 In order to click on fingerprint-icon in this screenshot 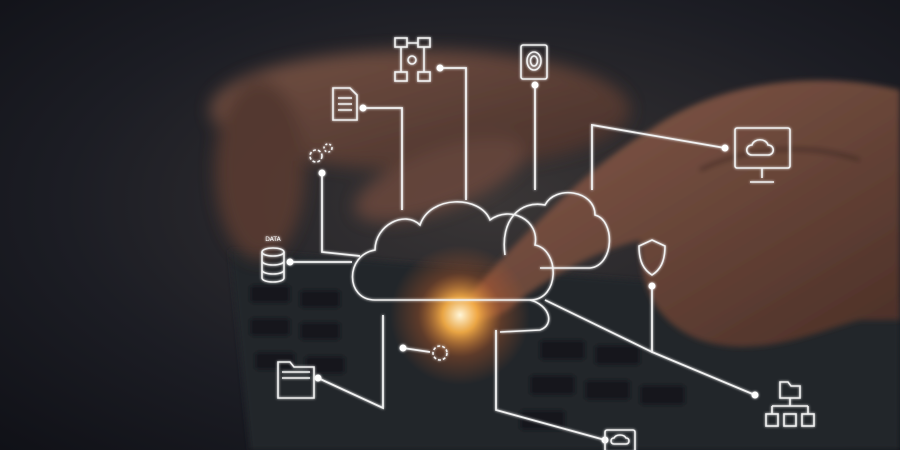, I will do `click(534, 62)`.